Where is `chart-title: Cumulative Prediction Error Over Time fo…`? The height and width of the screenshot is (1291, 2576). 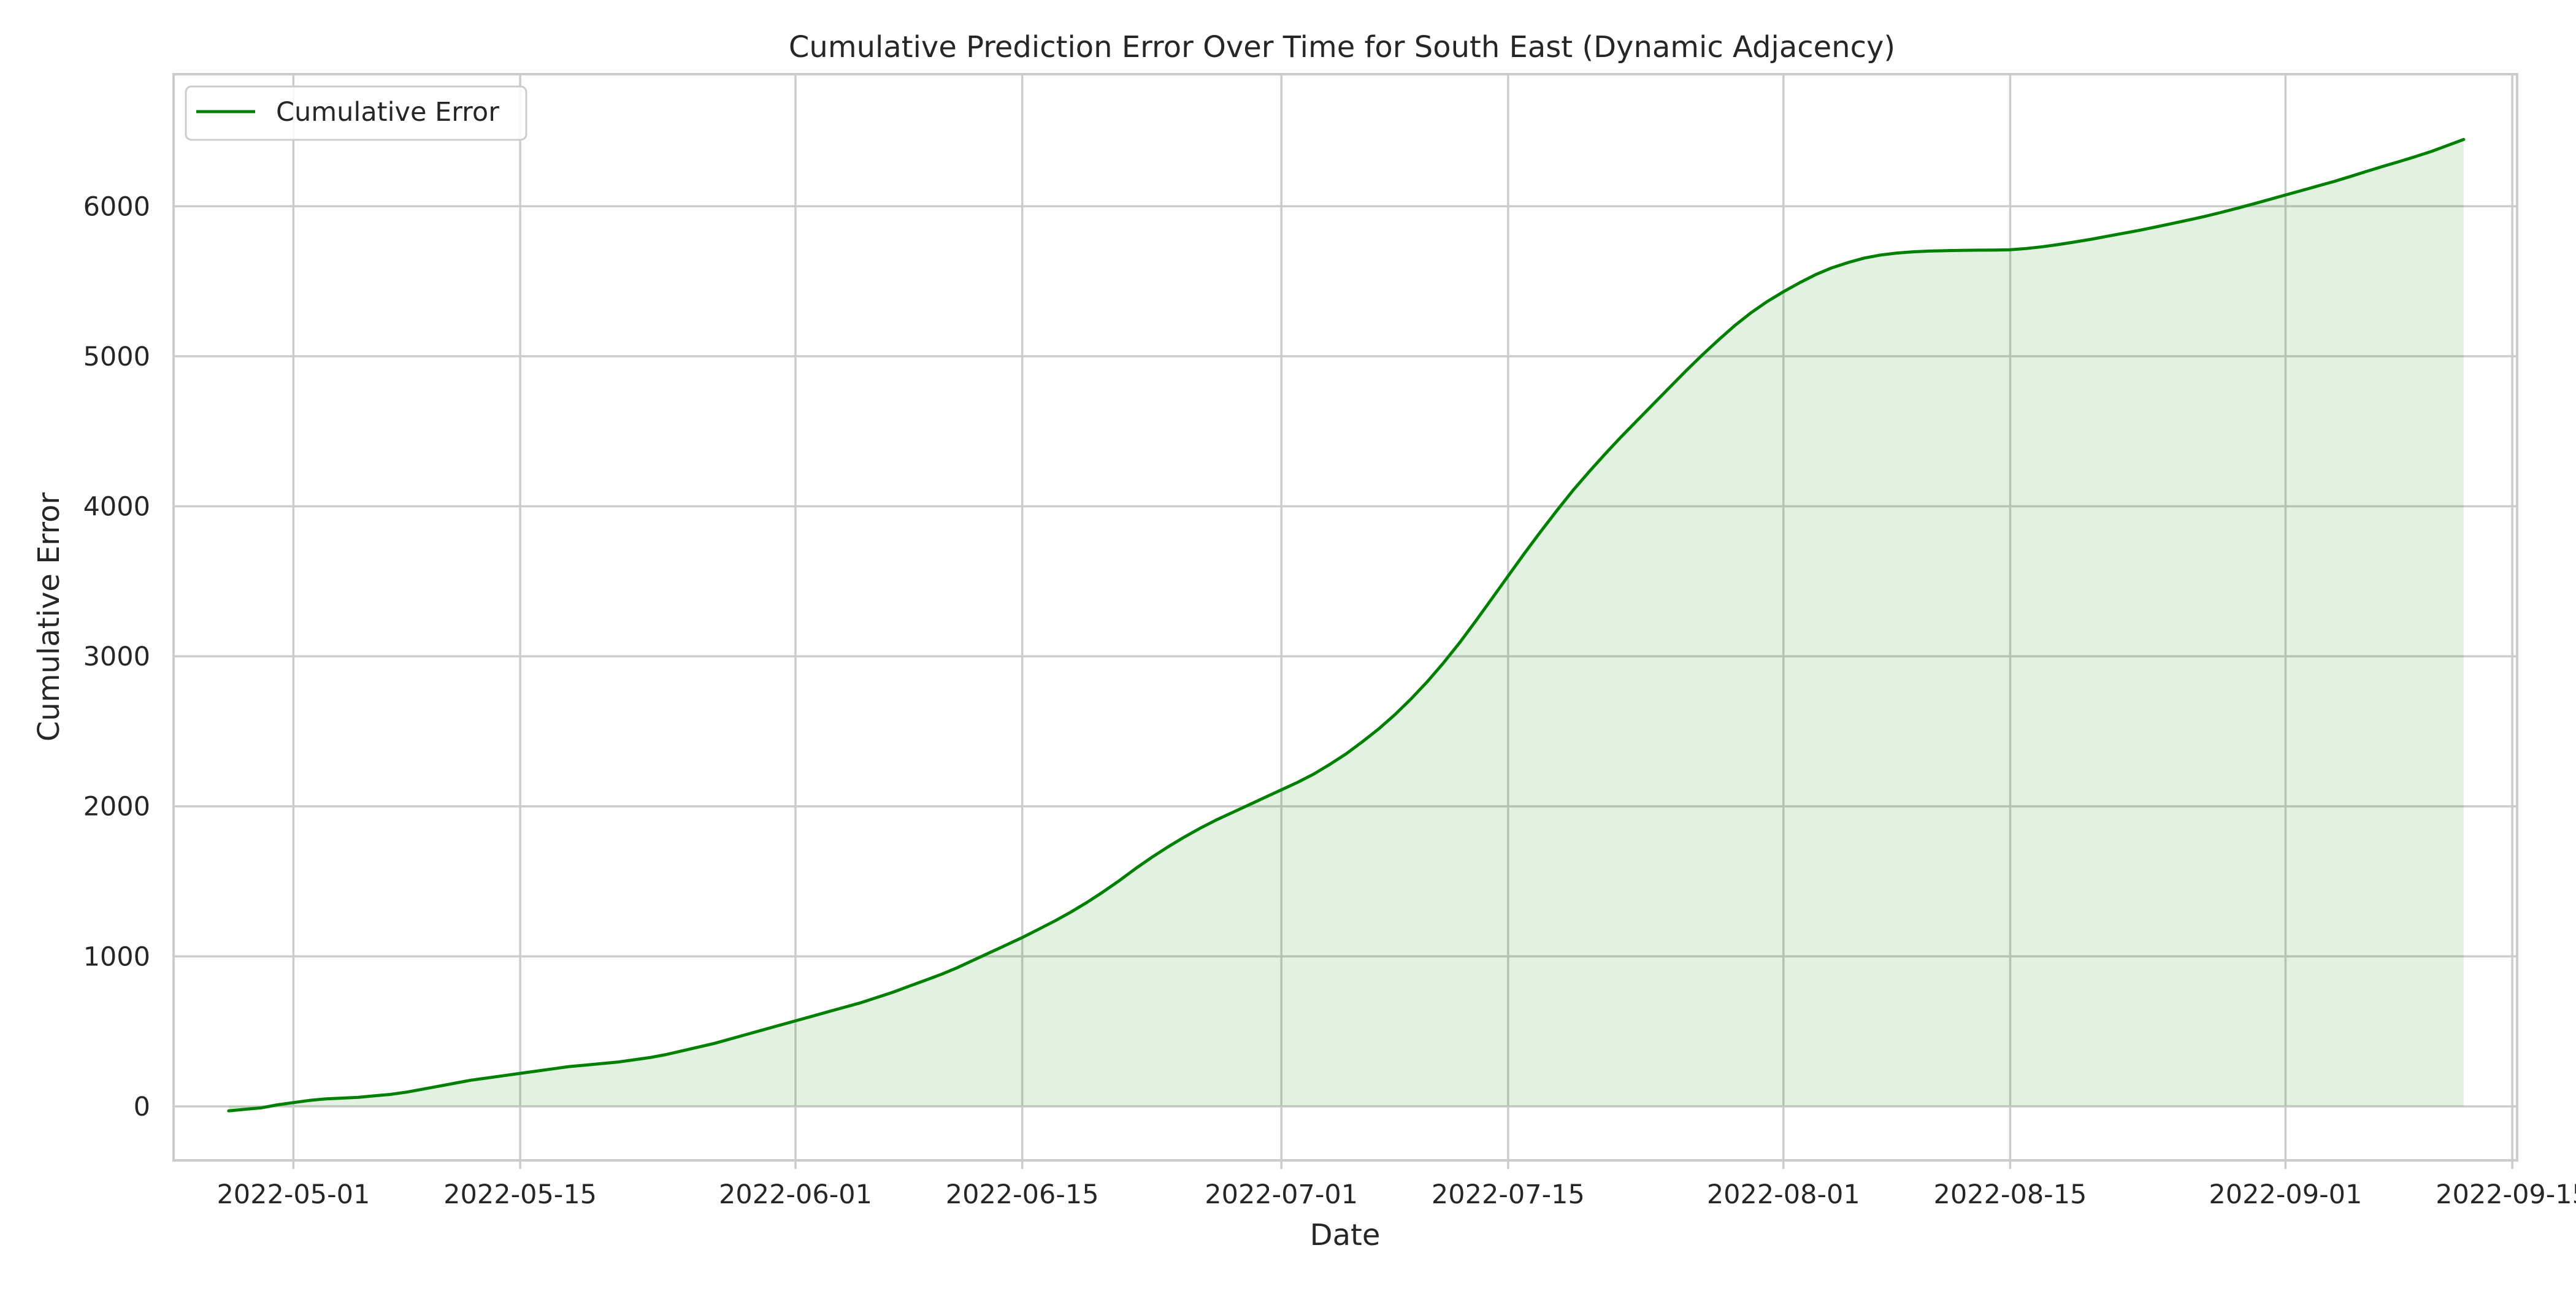
chart-title: Cumulative Prediction Error Over Time fo… is located at coordinates (1342, 47).